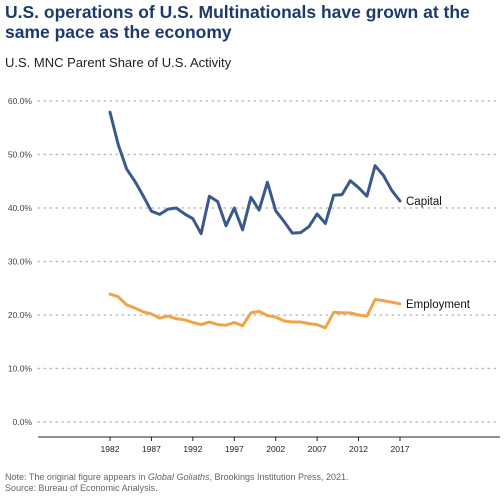 This screenshot has height=504, width=504. I want to click on y-tick-label: 40.0%, so click(20, 208).